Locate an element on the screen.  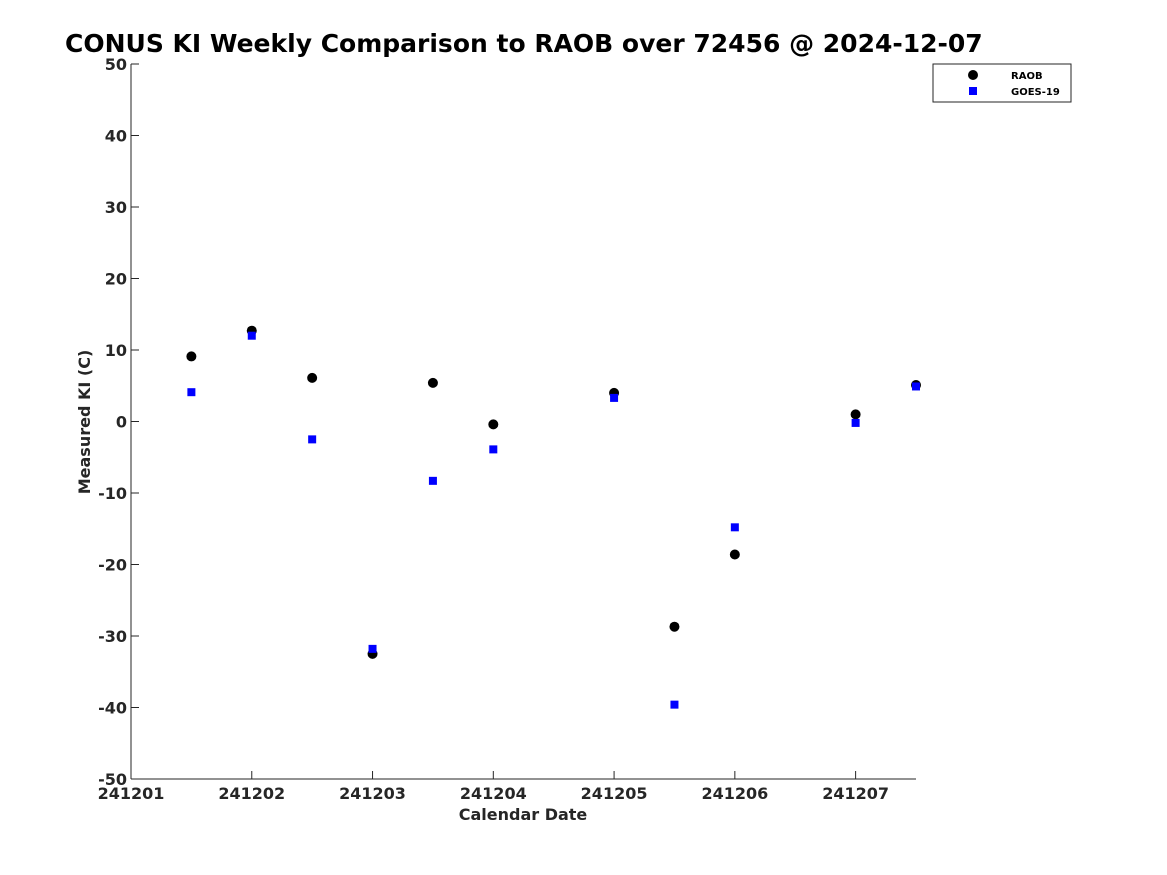
legend: RAOB GOES-19 is located at coordinates (1002, 83).